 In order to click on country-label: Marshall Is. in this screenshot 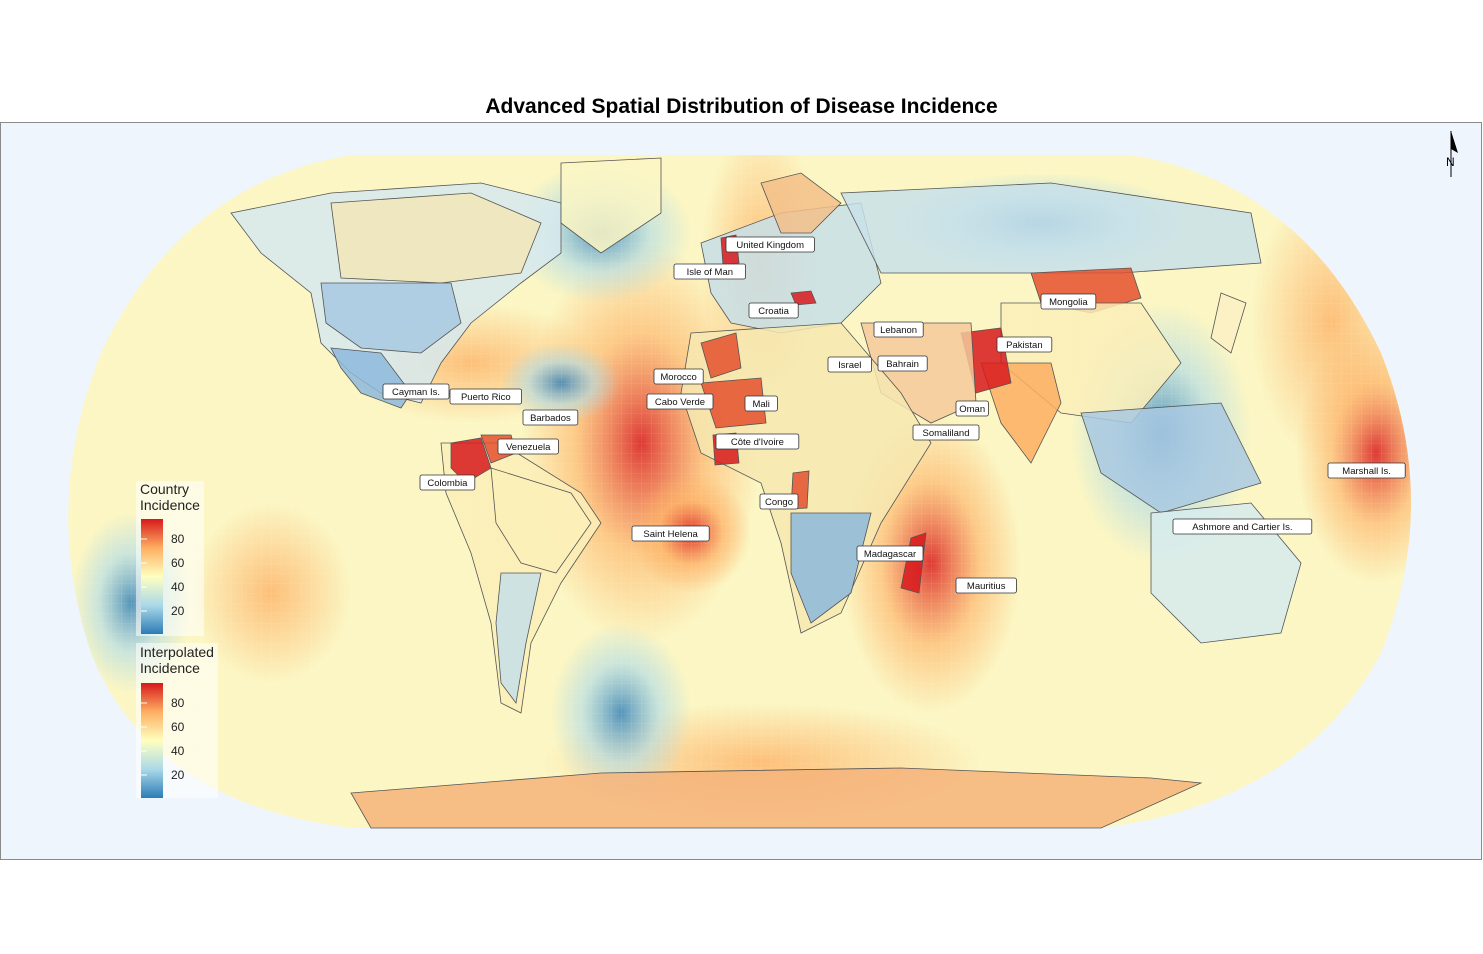, I will do `click(1366, 470)`.